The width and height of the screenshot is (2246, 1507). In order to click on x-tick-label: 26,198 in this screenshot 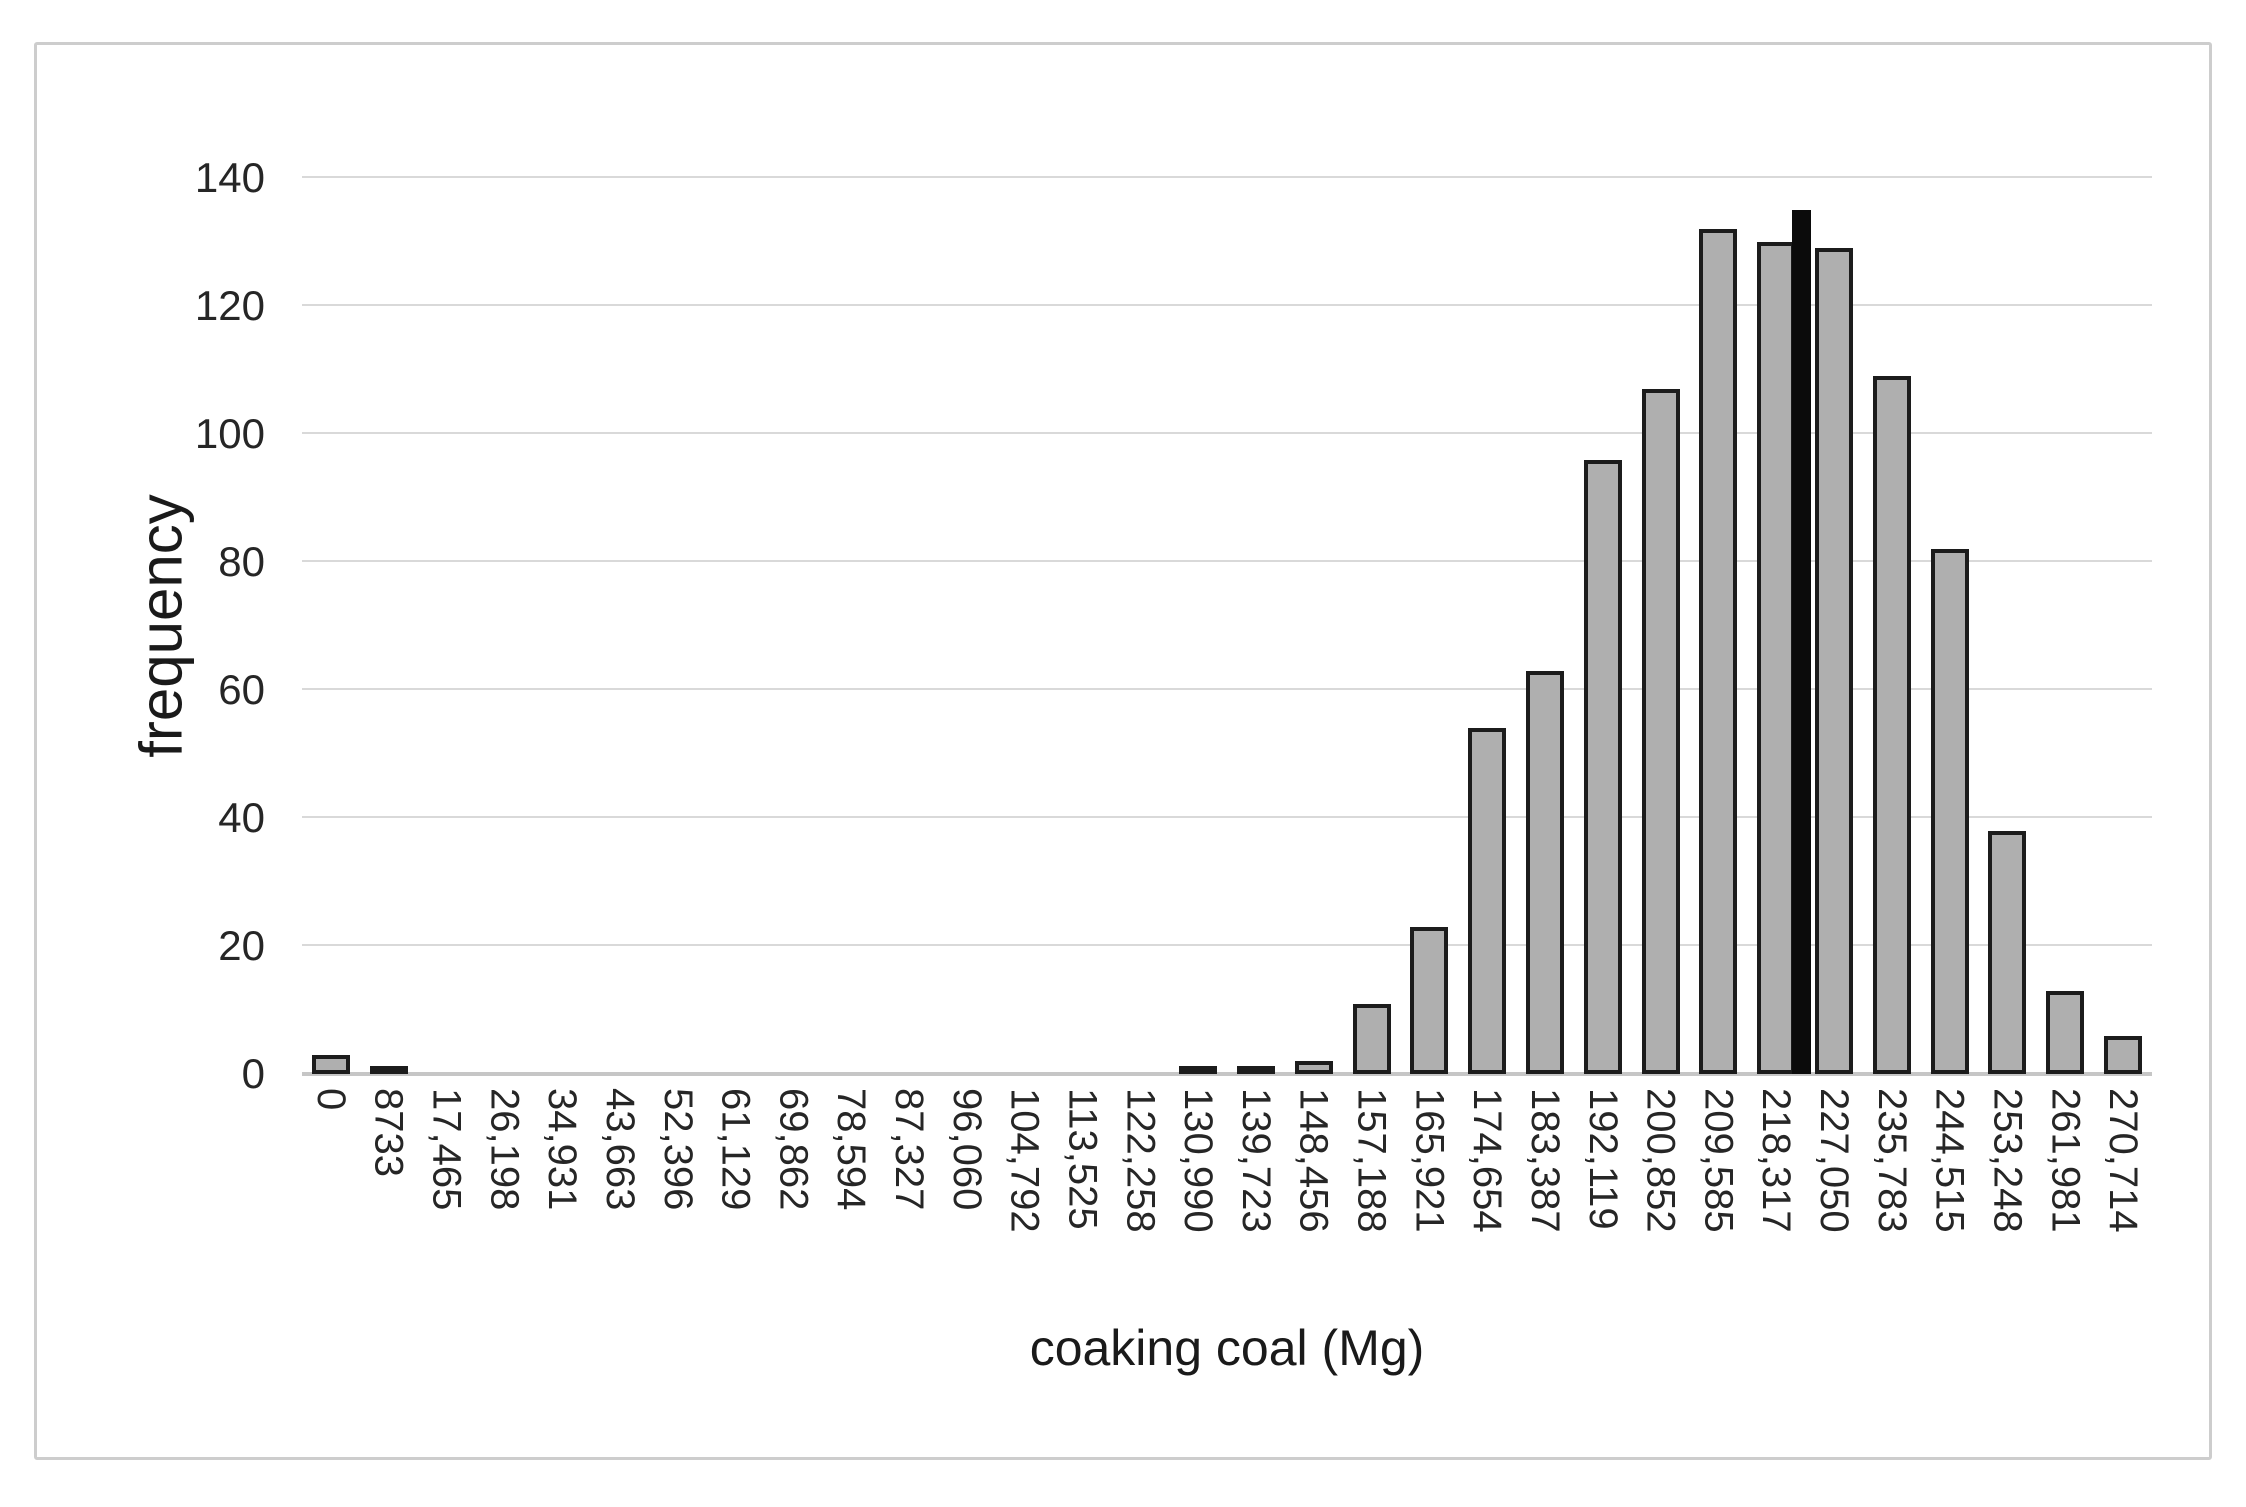, I will do `click(504, 1149)`.